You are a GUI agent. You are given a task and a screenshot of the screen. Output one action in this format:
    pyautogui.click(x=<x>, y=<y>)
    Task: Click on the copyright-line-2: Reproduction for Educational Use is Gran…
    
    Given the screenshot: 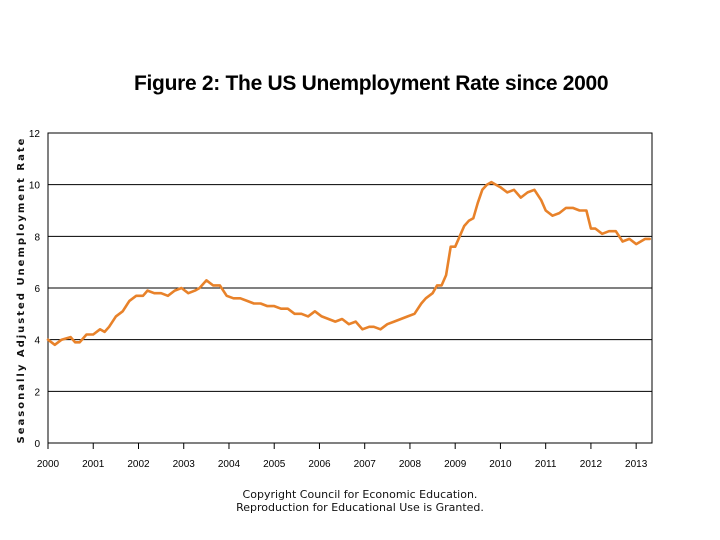 What is the action you would take?
    pyautogui.click(x=360, y=507)
    